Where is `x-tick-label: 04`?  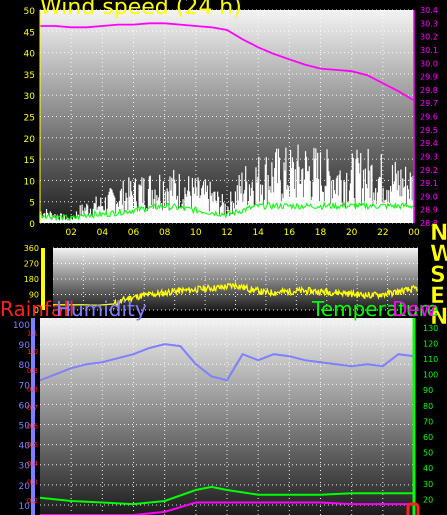 x-tick-label: 04 is located at coordinates (103, 233).